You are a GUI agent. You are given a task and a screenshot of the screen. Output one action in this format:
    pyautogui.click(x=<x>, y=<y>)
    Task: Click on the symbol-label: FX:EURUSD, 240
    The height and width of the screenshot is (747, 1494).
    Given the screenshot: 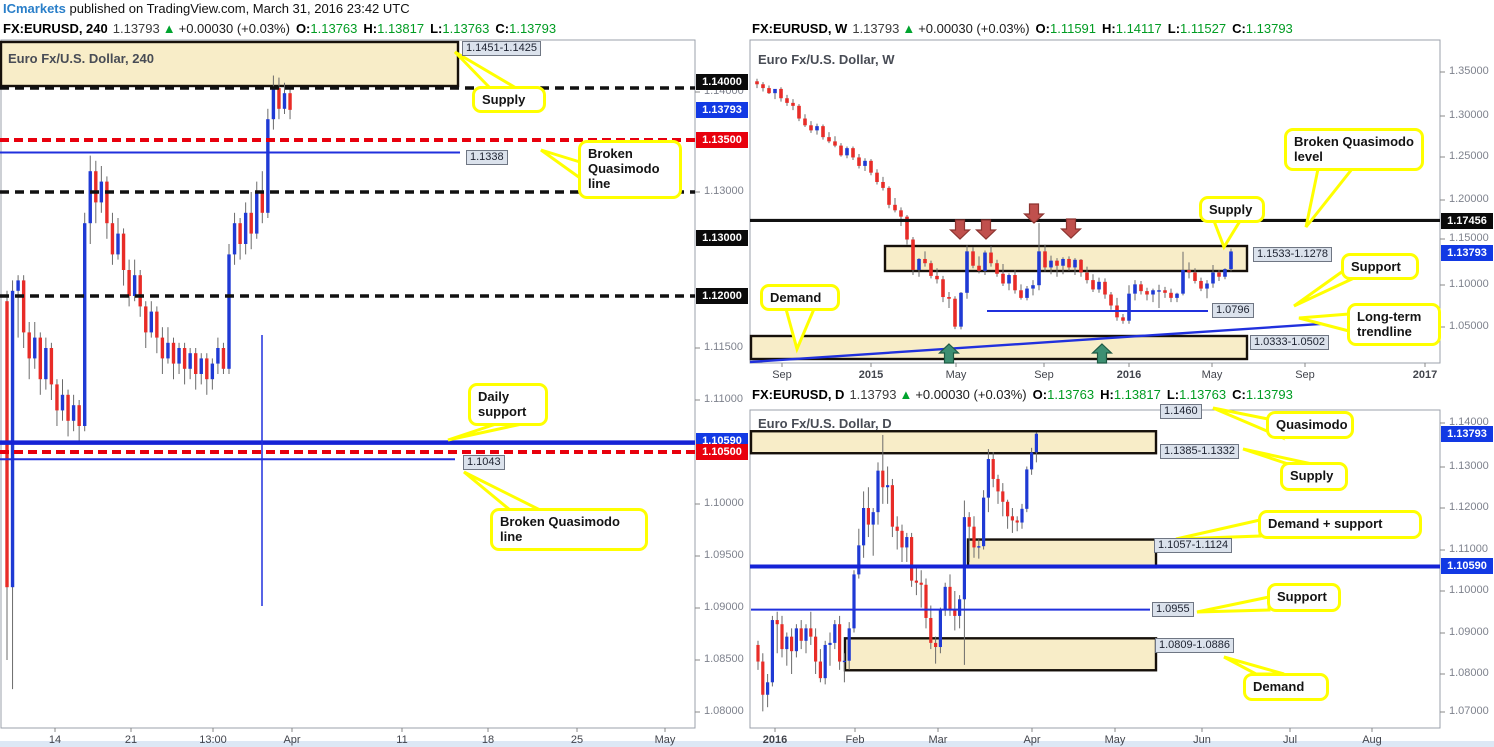 What is the action you would take?
    pyautogui.click(x=55, y=28)
    